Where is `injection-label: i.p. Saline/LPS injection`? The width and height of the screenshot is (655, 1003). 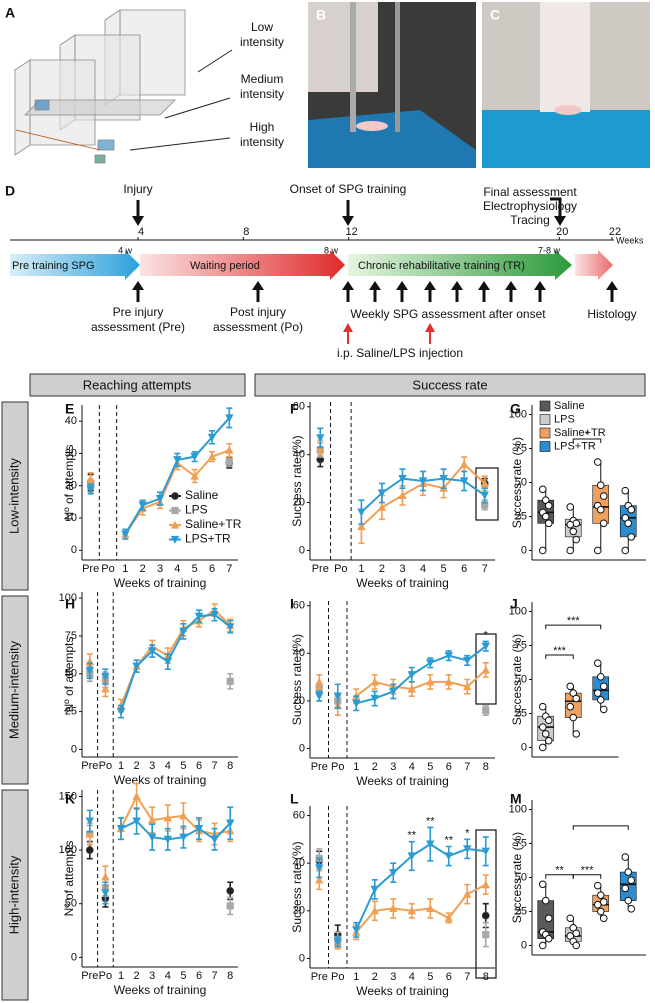 injection-label: i.p. Saline/LPS injection is located at coordinates (400, 353).